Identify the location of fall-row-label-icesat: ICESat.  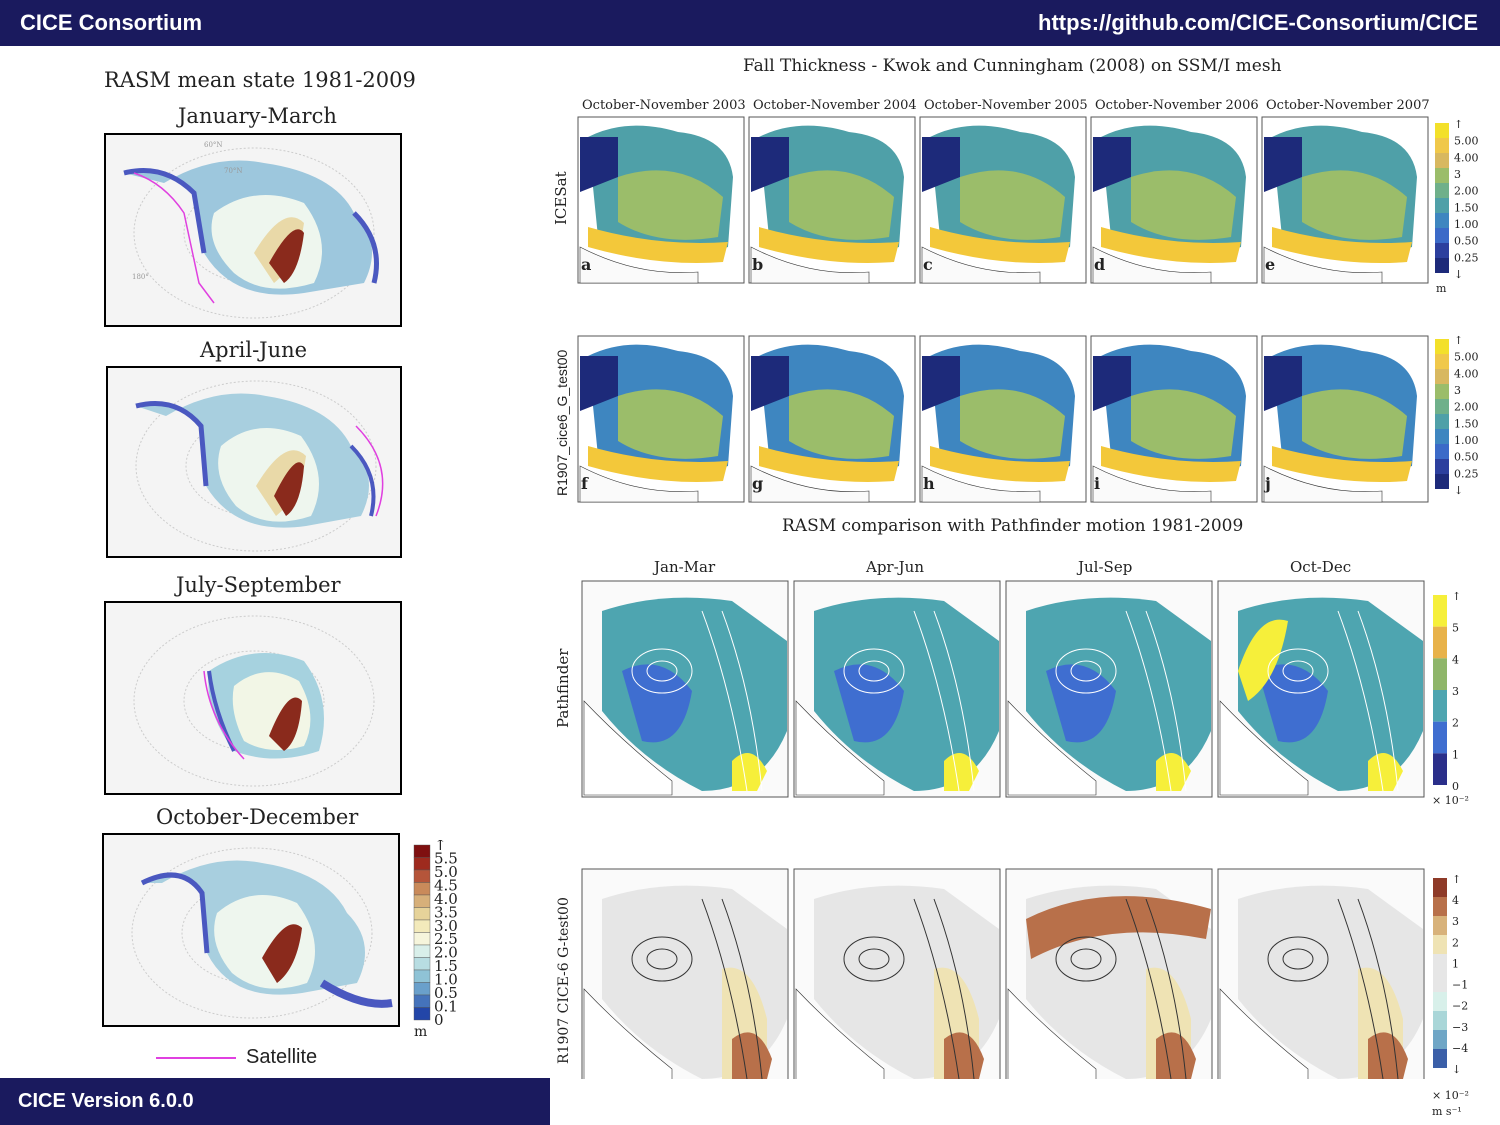
(561, 198).